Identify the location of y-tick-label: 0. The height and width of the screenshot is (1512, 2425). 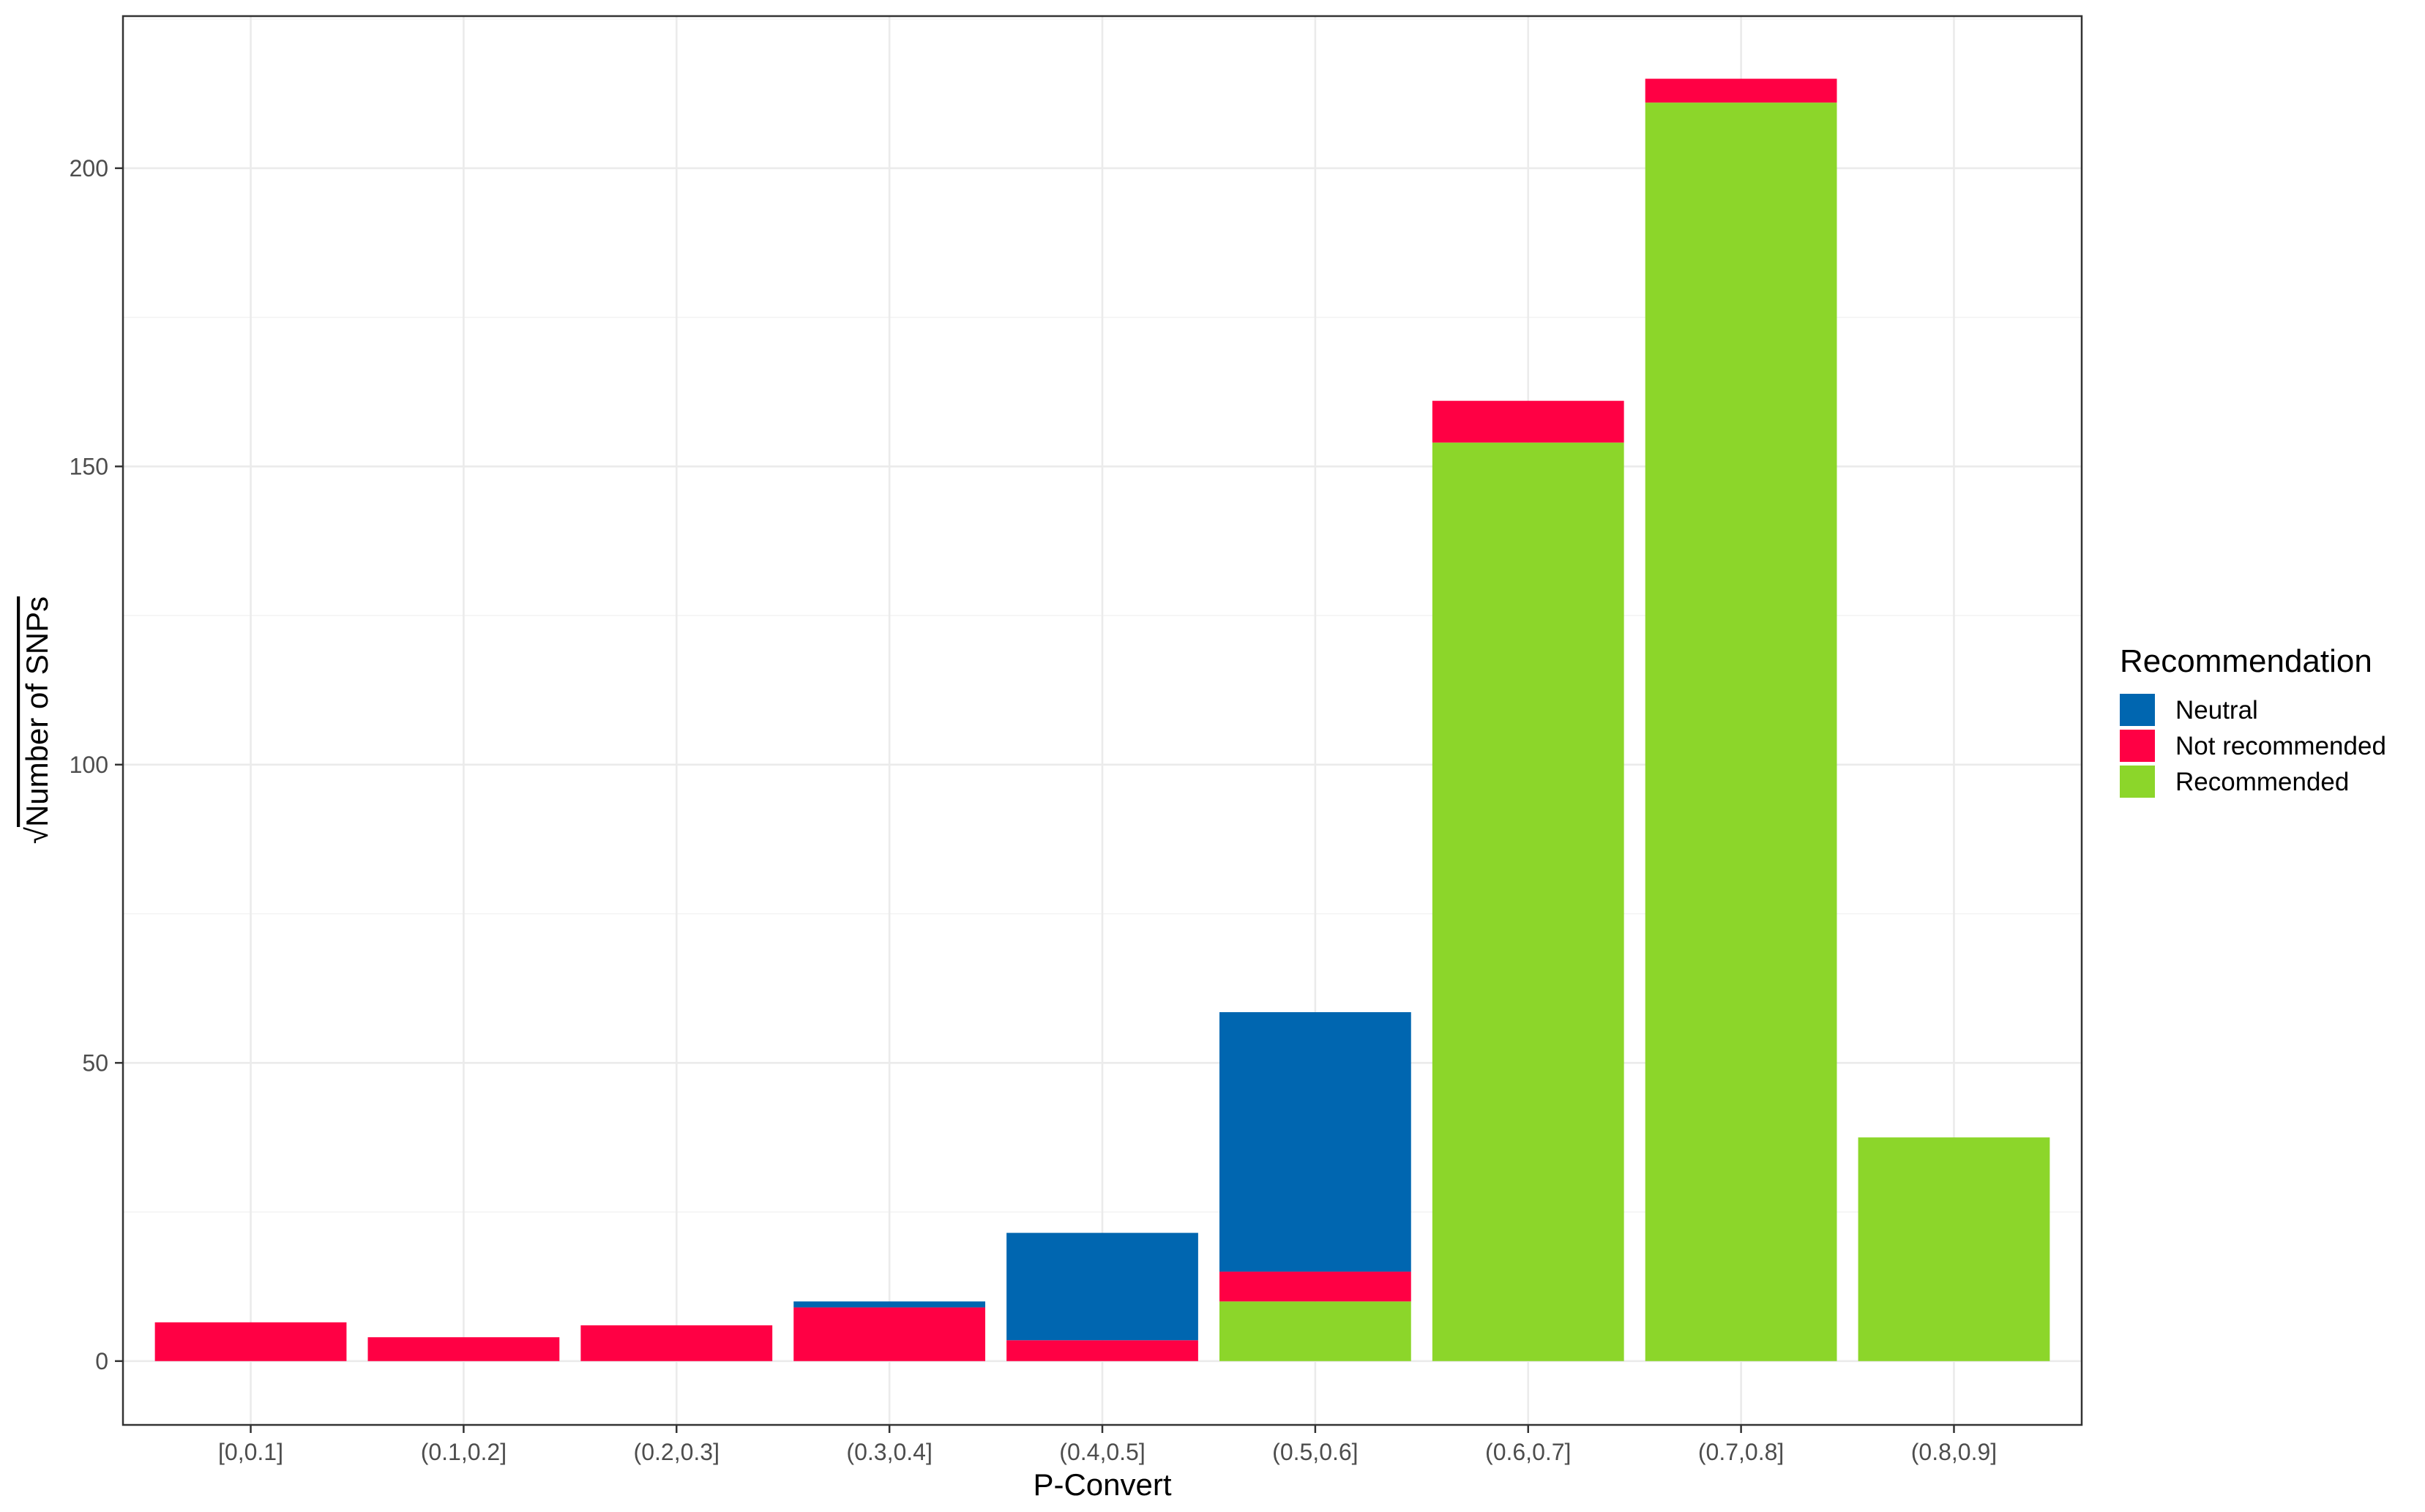
(102, 1361).